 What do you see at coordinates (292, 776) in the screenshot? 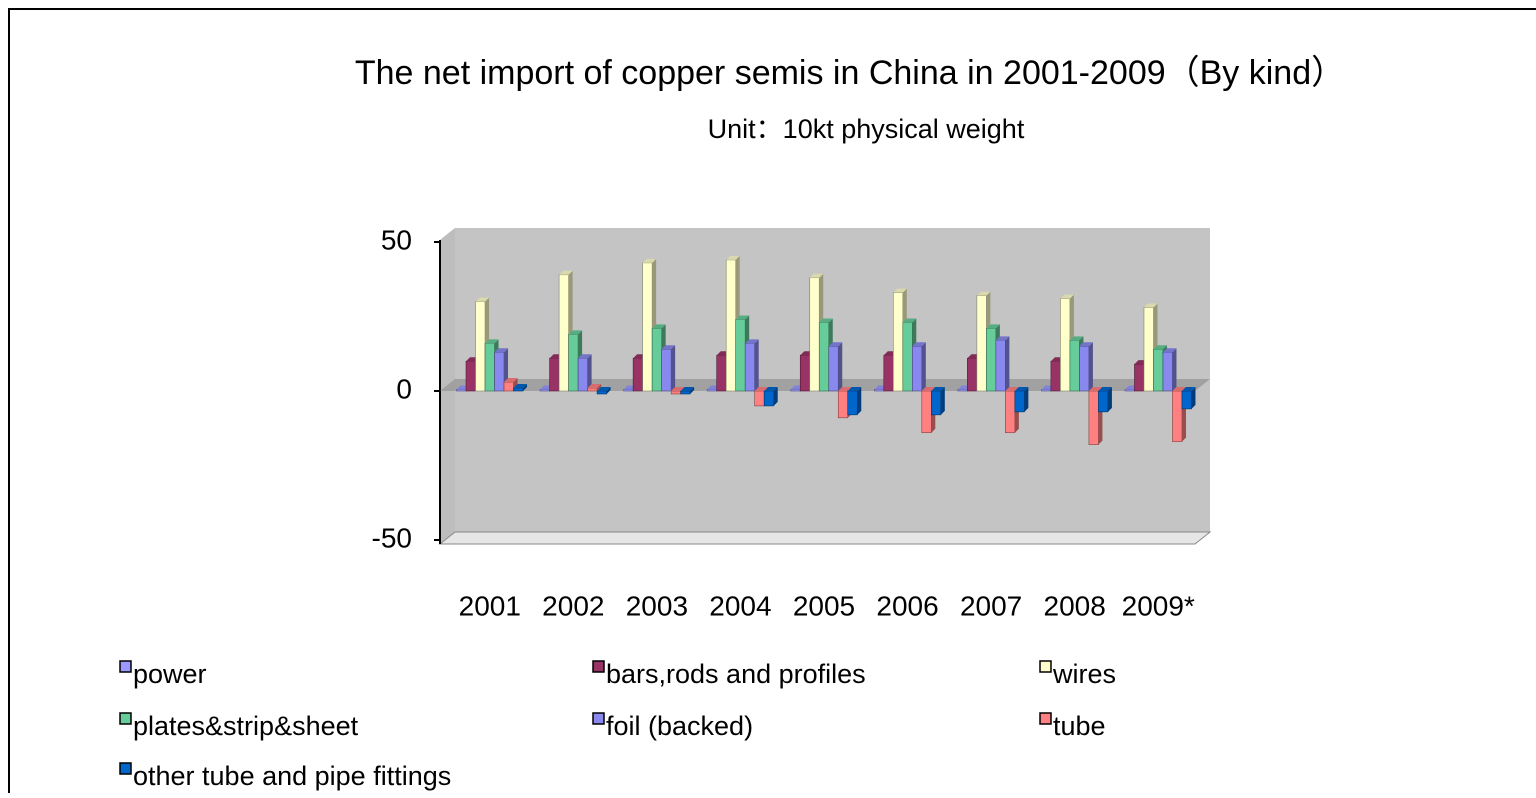
I see `legend-label: other tube and pipe fittings` at bounding box center [292, 776].